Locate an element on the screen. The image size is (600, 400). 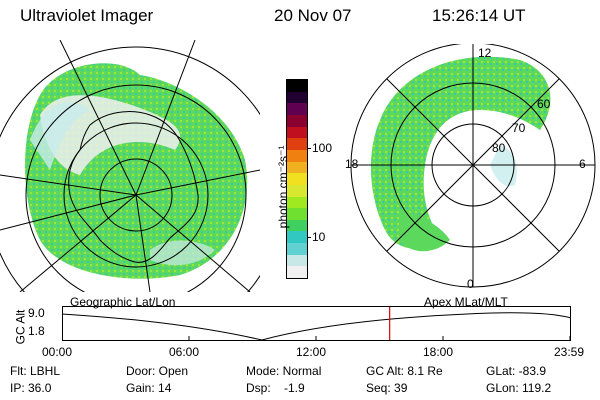
colorbar-tick-10: 10 is located at coordinates (319, 237).